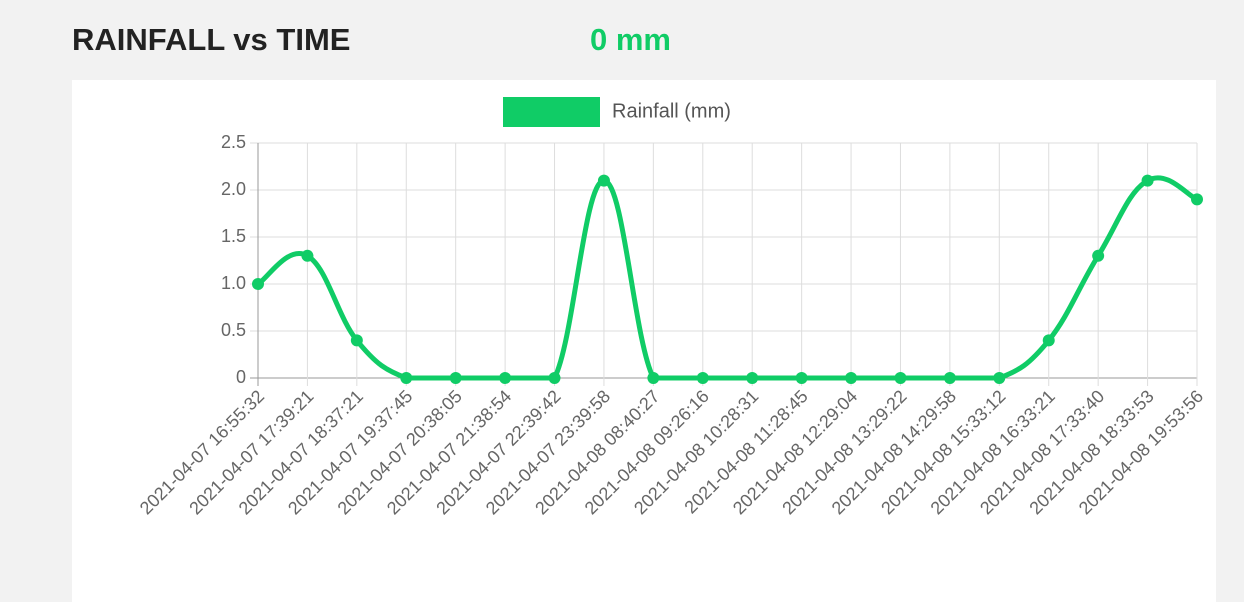 This screenshot has width=1244, height=602. I want to click on card-title: RAINFALL vs TIME, so click(211, 39).